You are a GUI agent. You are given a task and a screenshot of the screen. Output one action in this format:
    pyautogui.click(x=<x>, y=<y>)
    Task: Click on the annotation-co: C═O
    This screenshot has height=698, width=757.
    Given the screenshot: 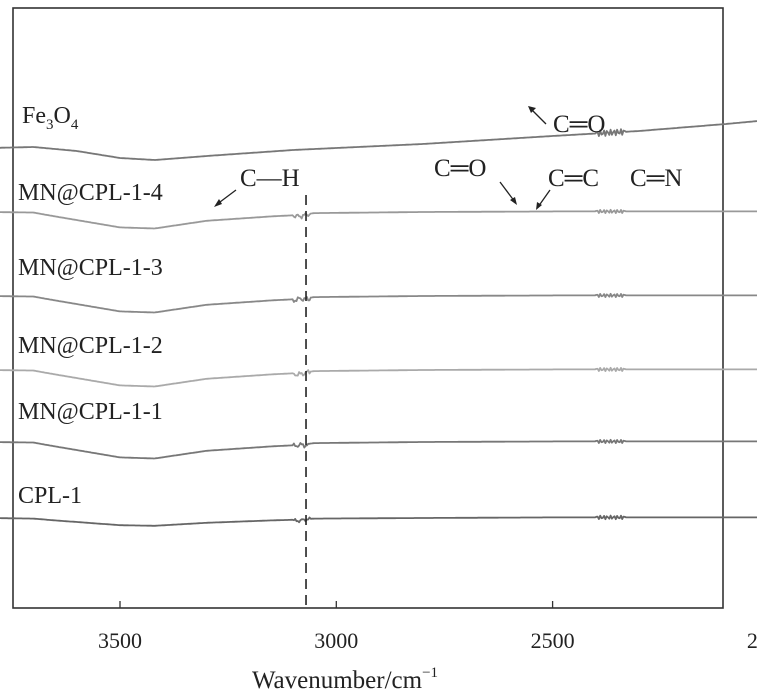 What is the action you would take?
    pyautogui.click(x=475, y=180)
    